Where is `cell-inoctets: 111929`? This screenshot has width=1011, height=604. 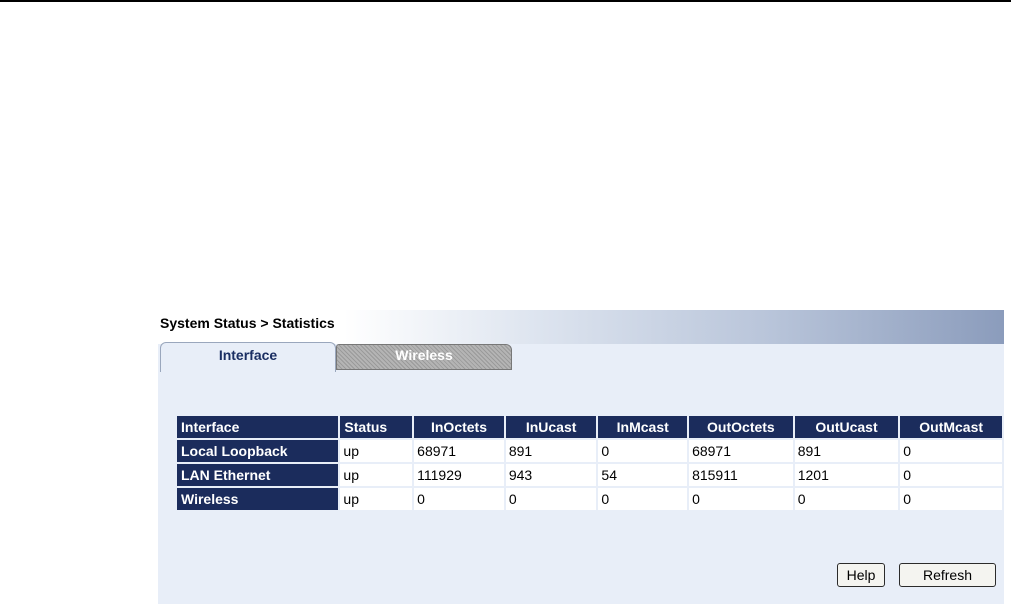 cell-inoctets: 111929 is located at coordinates (459, 475).